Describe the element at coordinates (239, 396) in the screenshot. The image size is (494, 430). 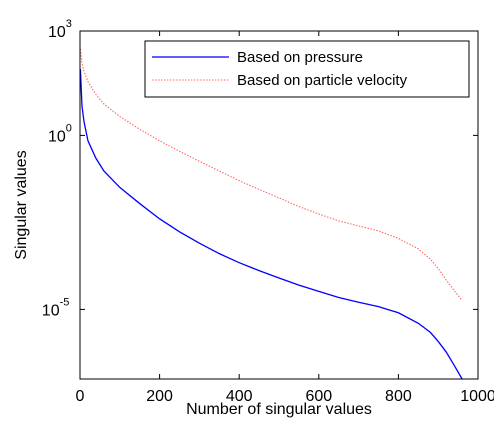
I see `x-tick-label: 400` at that location.